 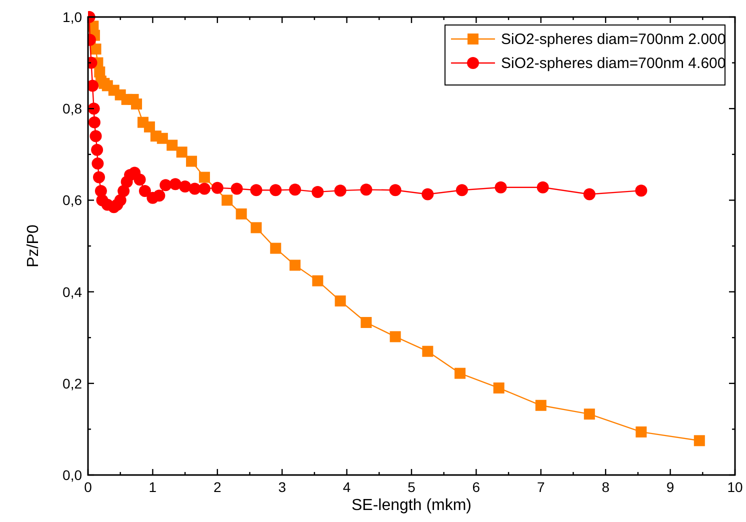 I want to click on x-tick-label: 9, so click(x=670, y=487).